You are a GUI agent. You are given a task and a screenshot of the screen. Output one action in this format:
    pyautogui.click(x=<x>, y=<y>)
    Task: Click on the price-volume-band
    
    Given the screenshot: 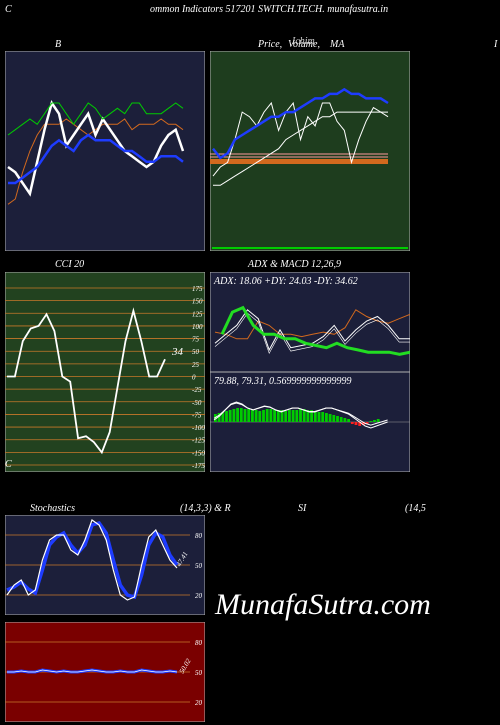 What is the action you would take?
    pyautogui.click(x=299, y=161)
    